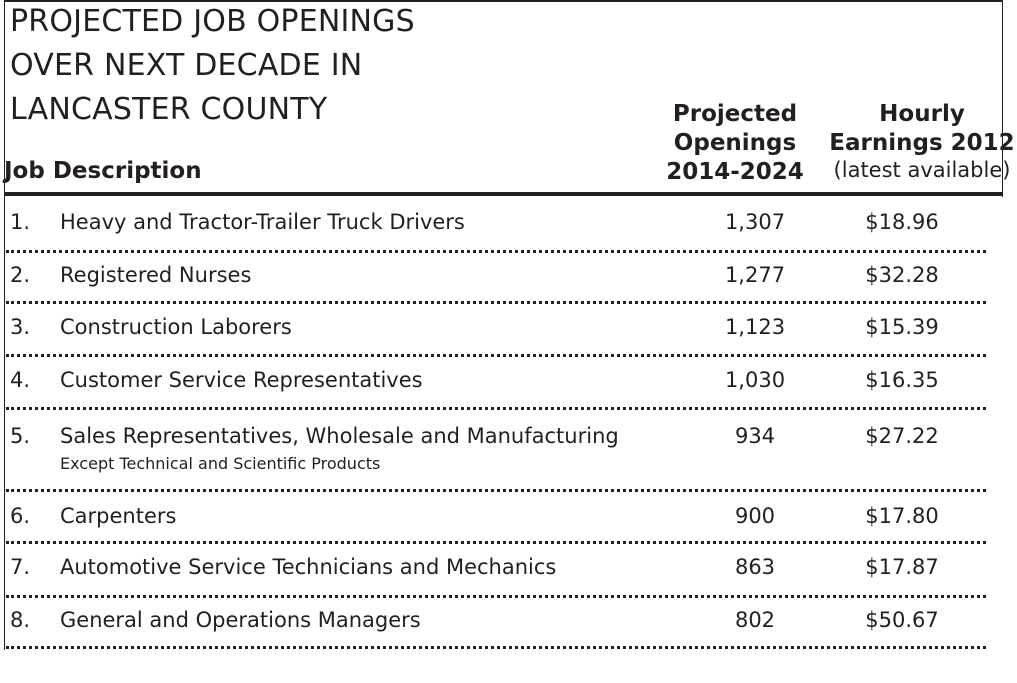 Image resolution: width=1017 pixels, height=683 pixels. What do you see at coordinates (922, 128) in the screenshot?
I see `column-header-hourly-earnings: Hourly Earnings 2012` at bounding box center [922, 128].